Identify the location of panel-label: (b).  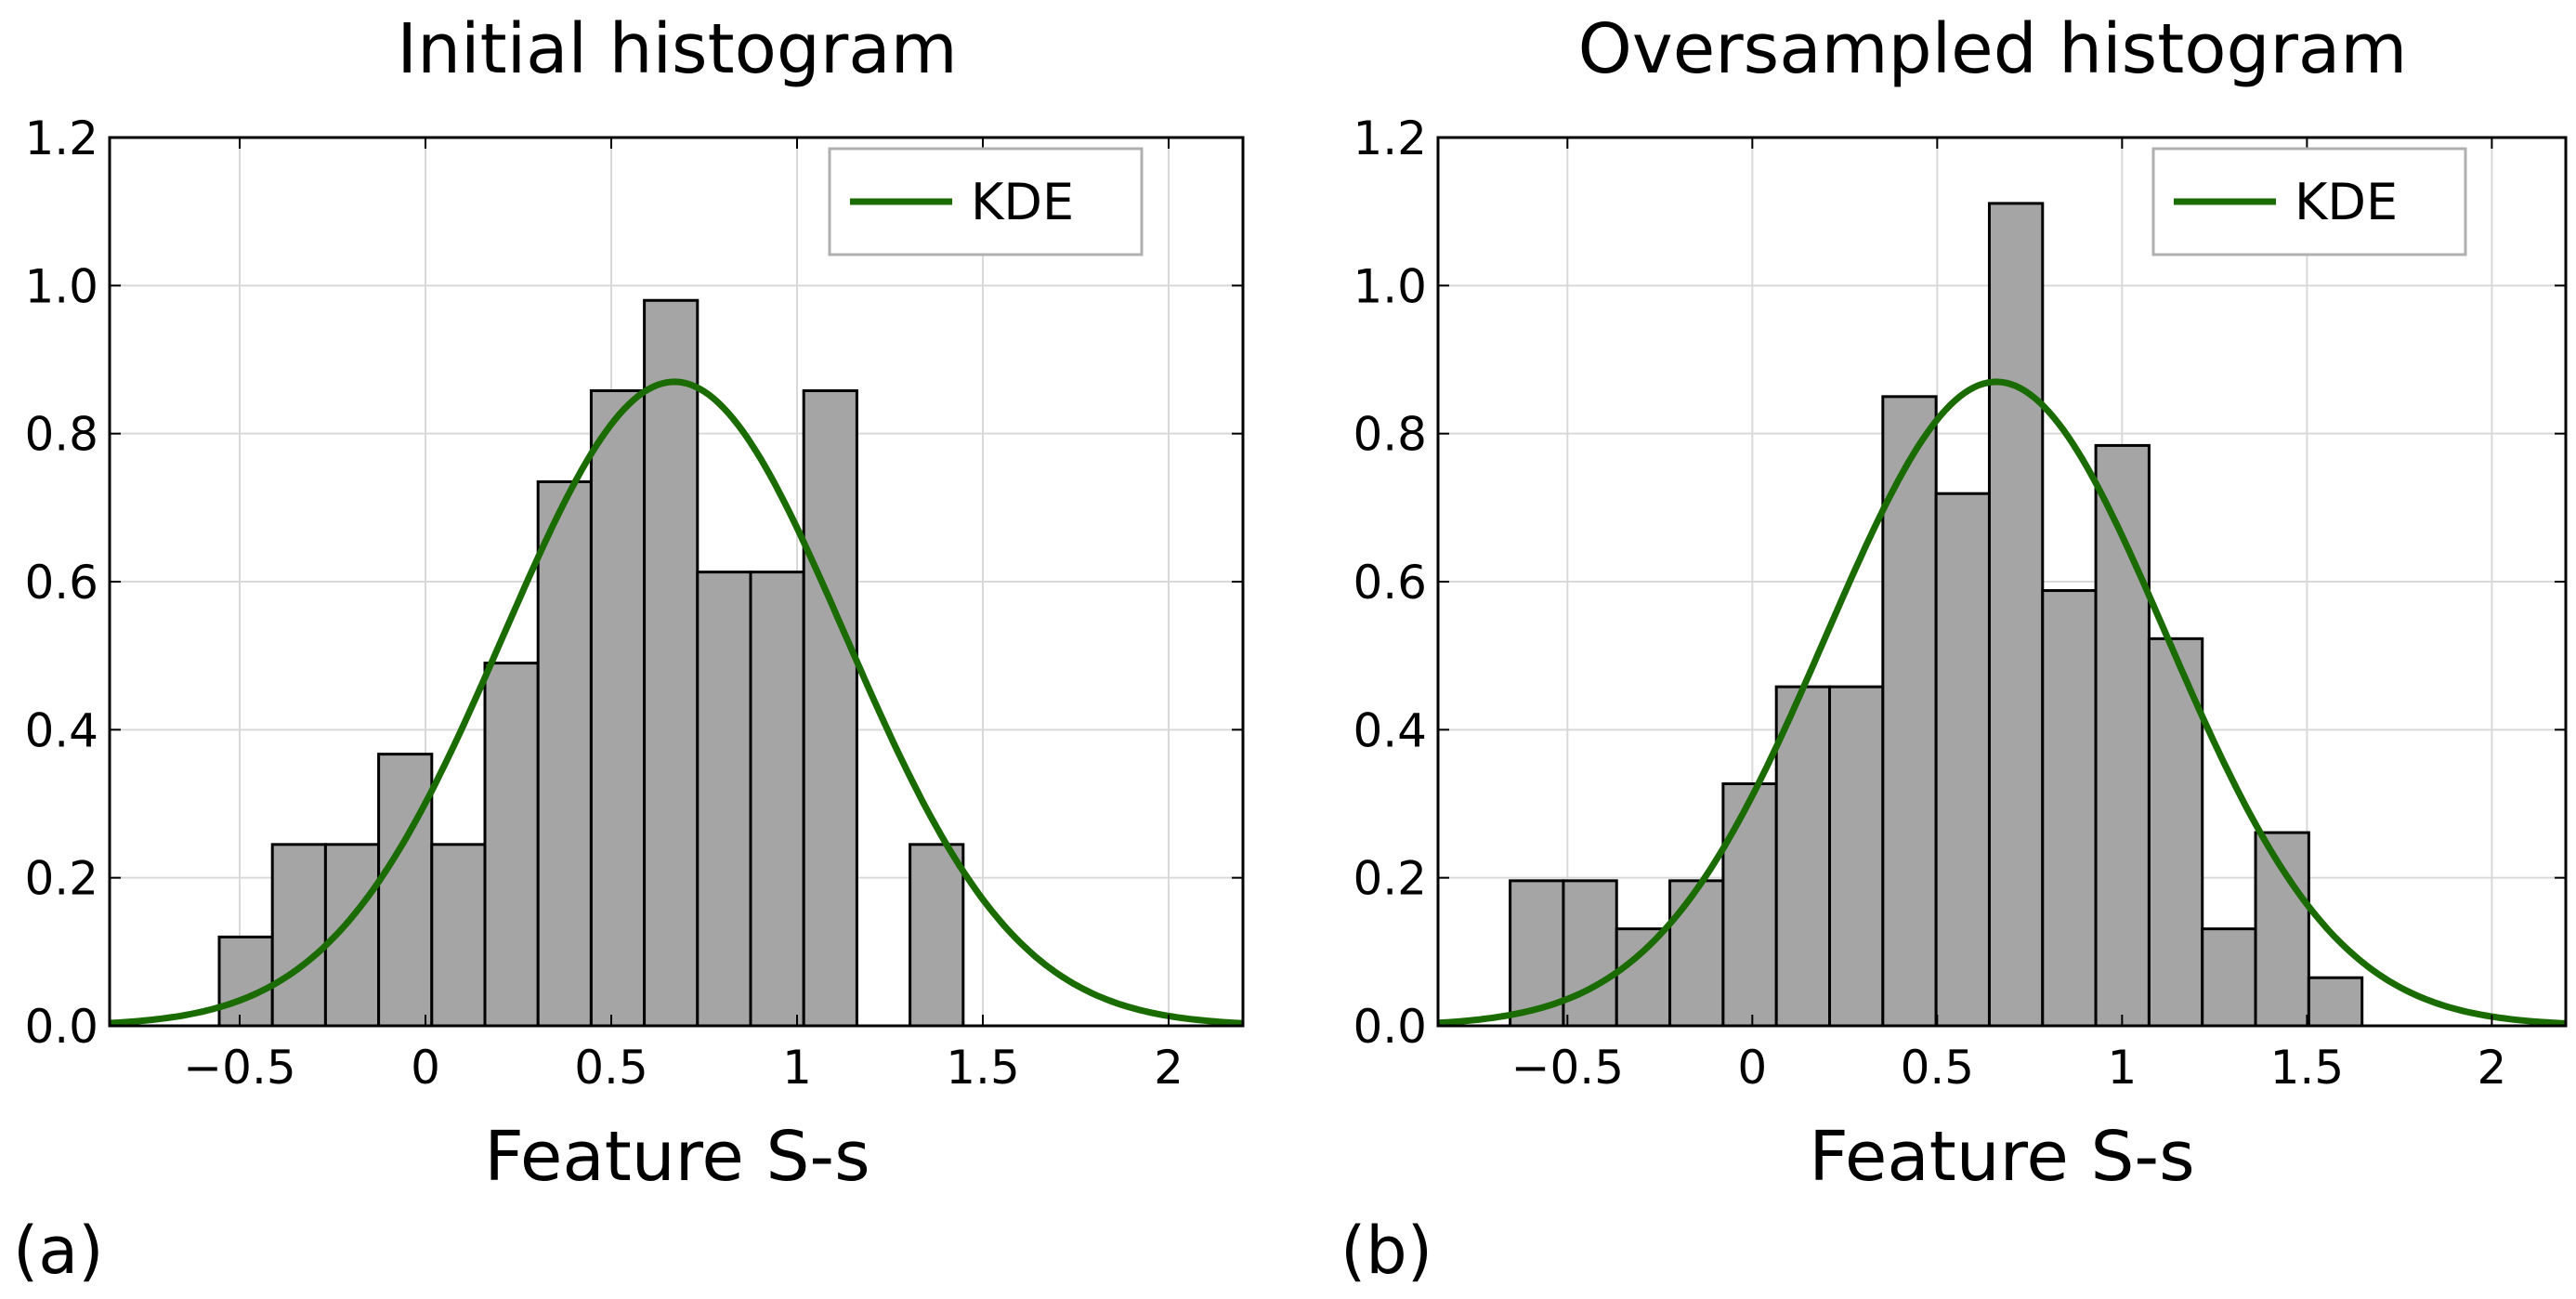
(1386, 1251).